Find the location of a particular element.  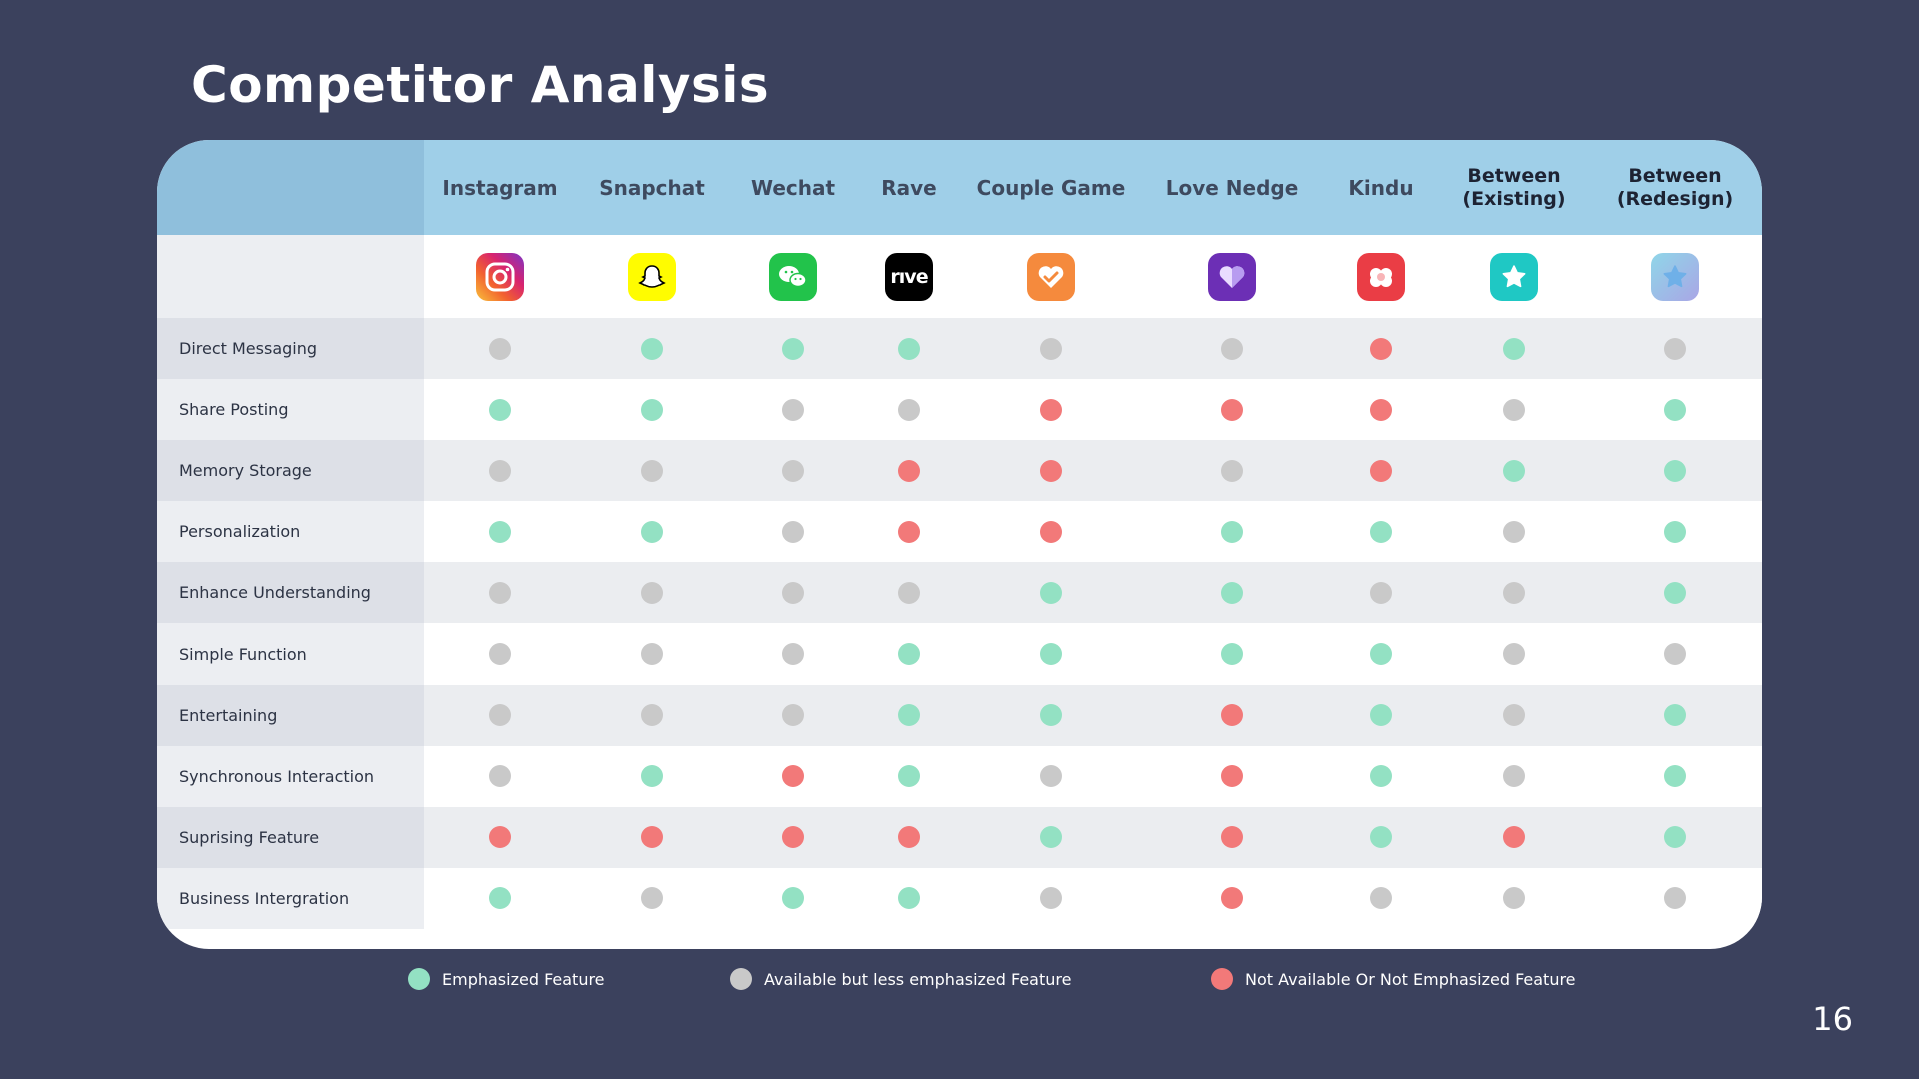

column-header-instagram: Instagram is located at coordinates (500, 187).